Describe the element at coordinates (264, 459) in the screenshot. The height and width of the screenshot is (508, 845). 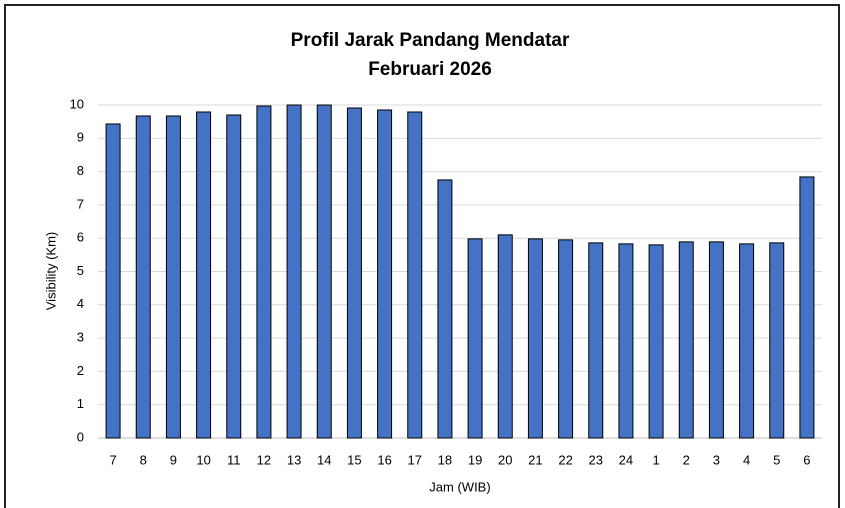
I see `x-tick-label: 12` at that location.